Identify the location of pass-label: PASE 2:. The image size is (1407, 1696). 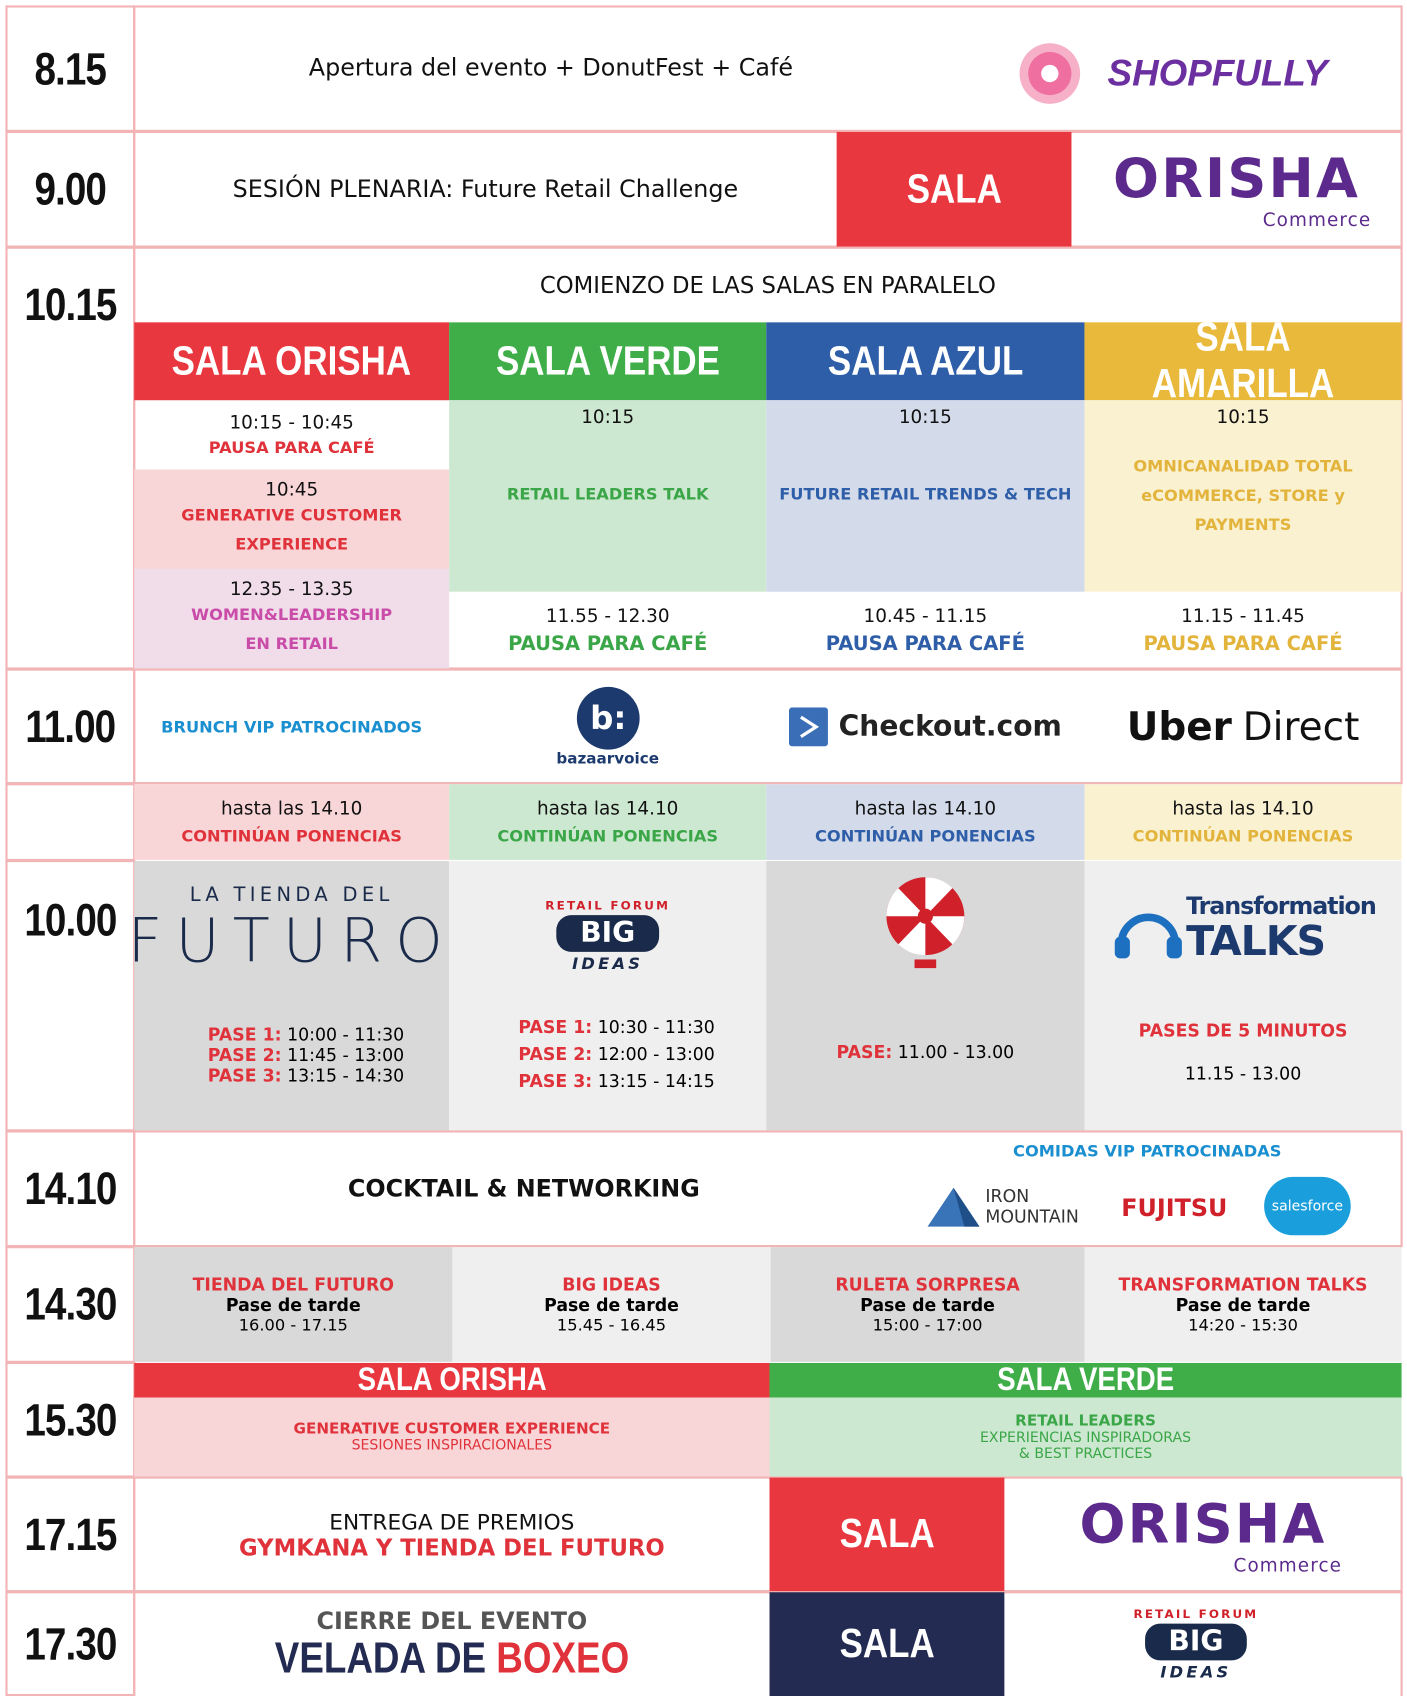
(555, 1053).